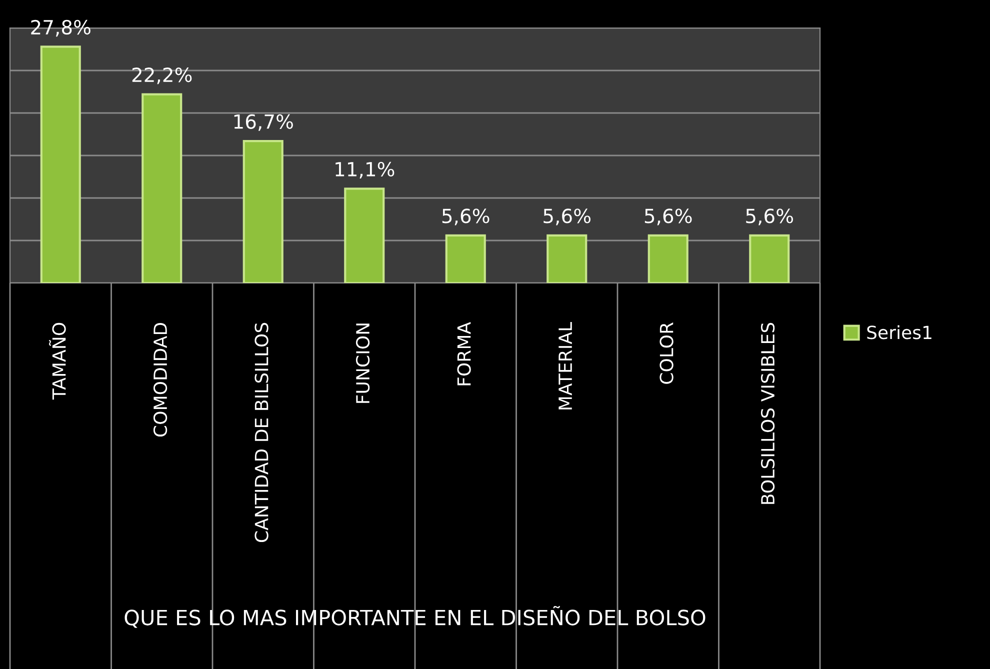 Image resolution: width=990 pixels, height=669 pixels. What do you see at coordinates (363, 363) in the screenshot?
I see `x-tick-label: FUNCION` at bounding box center [363, 363].